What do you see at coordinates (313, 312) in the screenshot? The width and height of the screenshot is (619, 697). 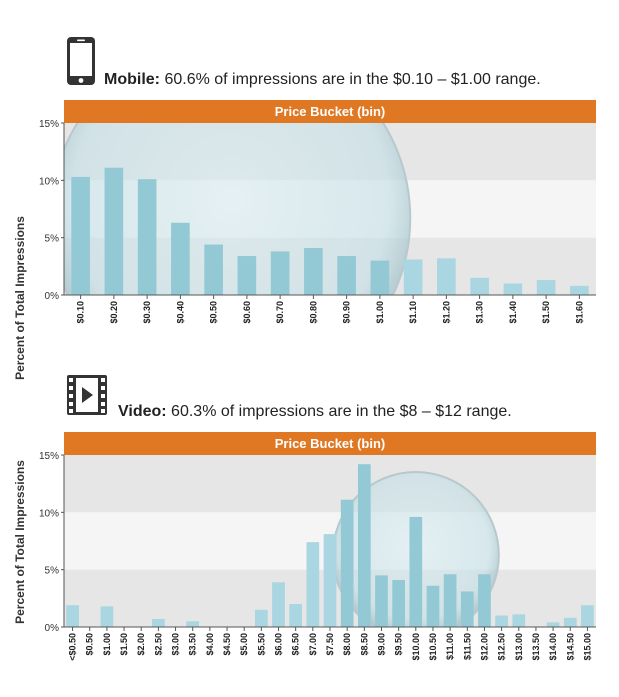 I see `x-tick-label: $0.80` at bounding box center [313, 312].